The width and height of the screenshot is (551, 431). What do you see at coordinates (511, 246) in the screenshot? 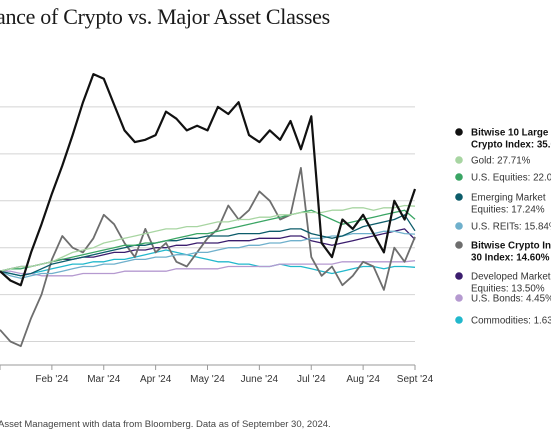
I see `legend-label: Bitwise Crypto Inno` at bounding box center [511, 246].